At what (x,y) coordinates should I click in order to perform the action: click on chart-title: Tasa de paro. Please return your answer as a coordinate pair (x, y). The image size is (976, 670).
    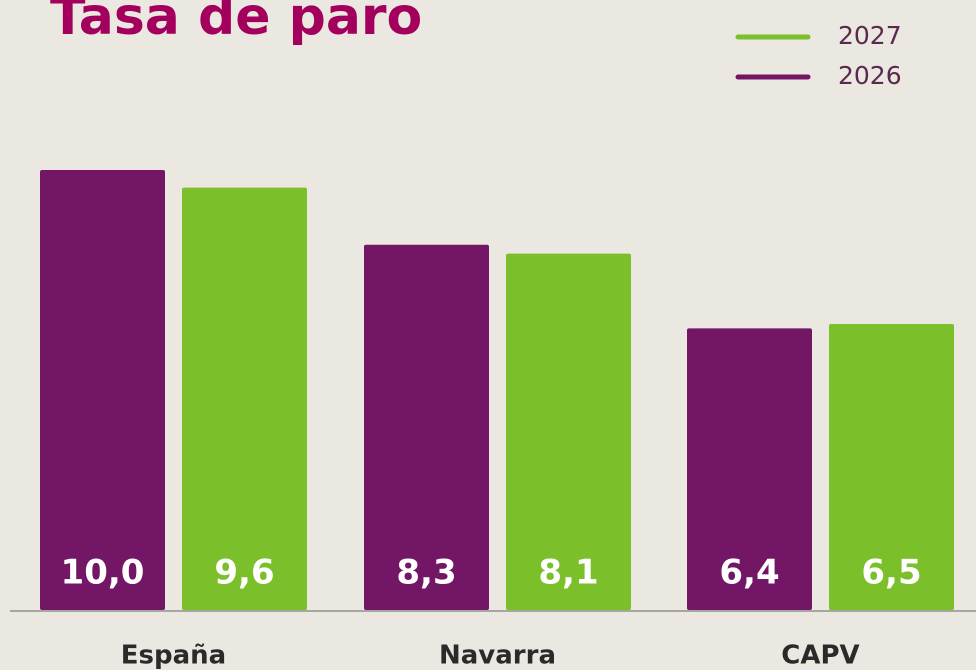
    Looking at the image, I should click on (236, 23).